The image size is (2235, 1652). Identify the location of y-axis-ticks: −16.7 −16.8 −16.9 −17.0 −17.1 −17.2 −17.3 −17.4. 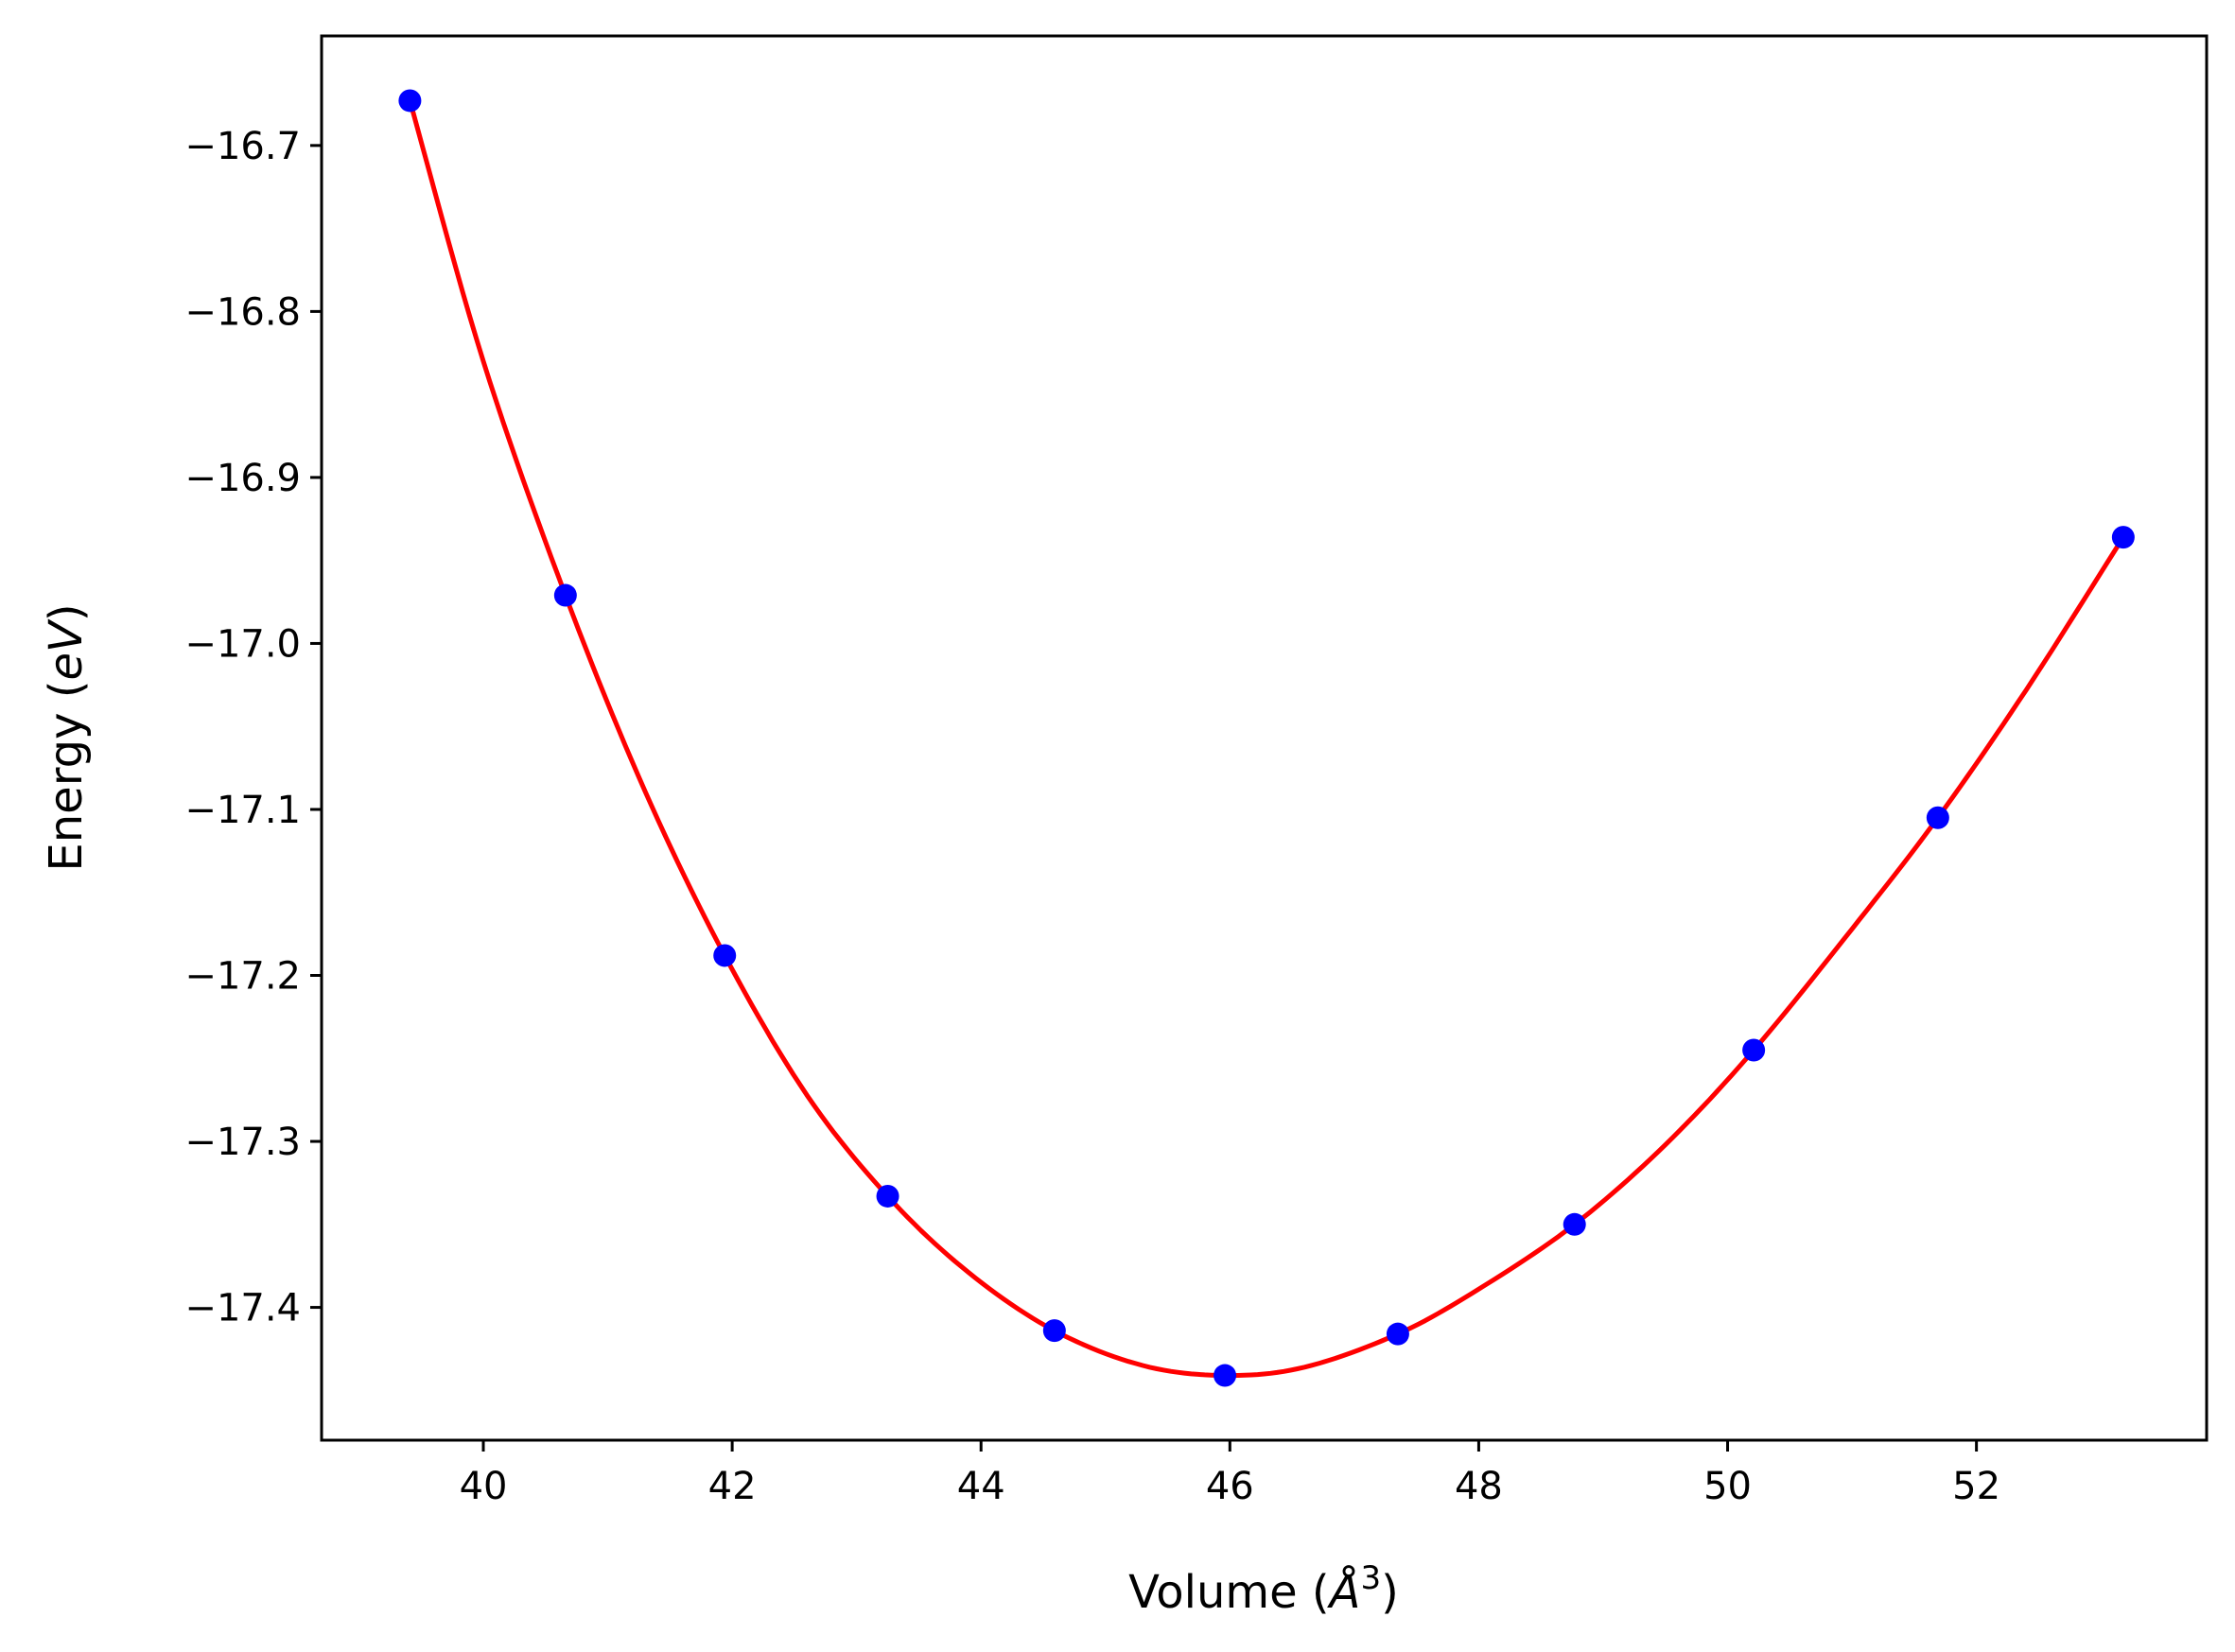
(253, 728).